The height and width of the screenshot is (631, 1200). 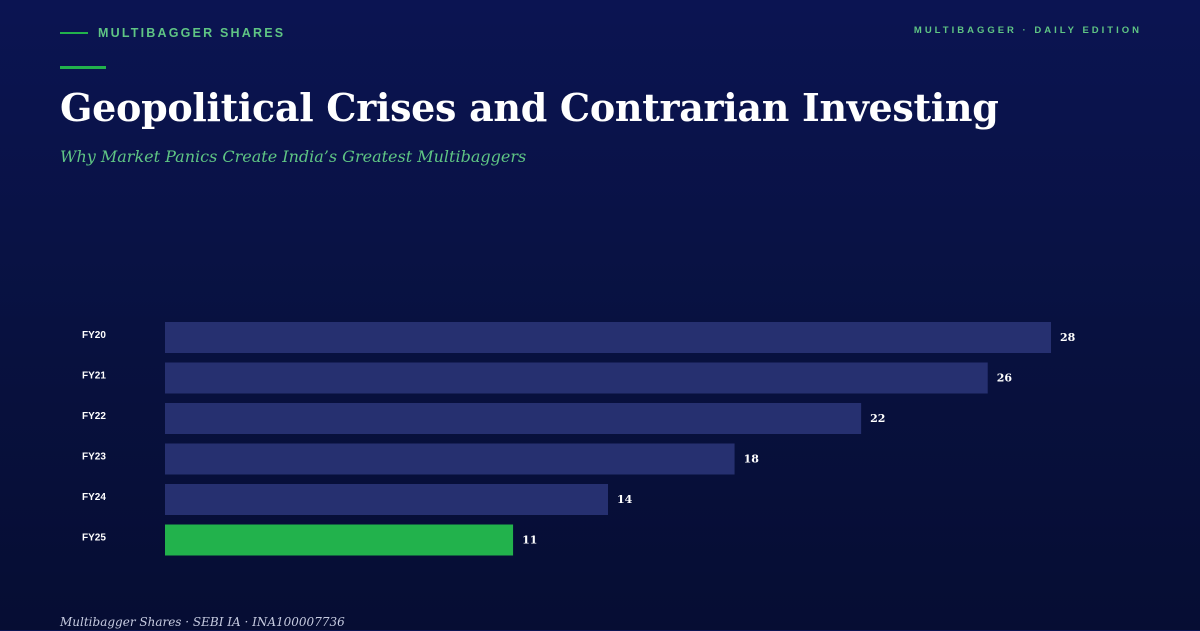 What do you see at coordinates (1068, 337) in the screenshot?
I see `bar-value-fy20: 28` at bounding box center [1068, 337].